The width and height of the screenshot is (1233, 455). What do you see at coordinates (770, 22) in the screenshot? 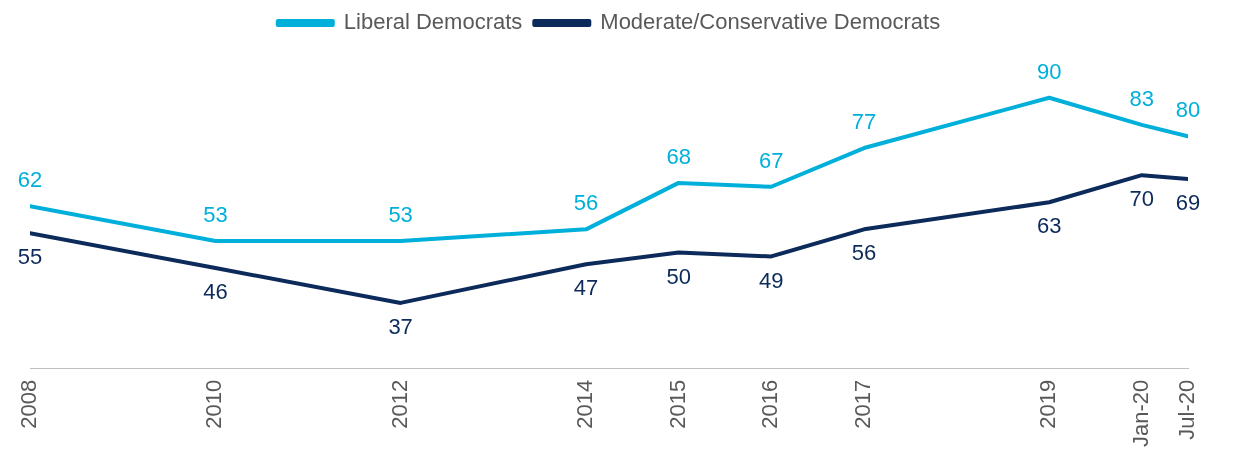
I see `legend-label: Moderate/Conservative Democrats` at bounding box center [770, 22].